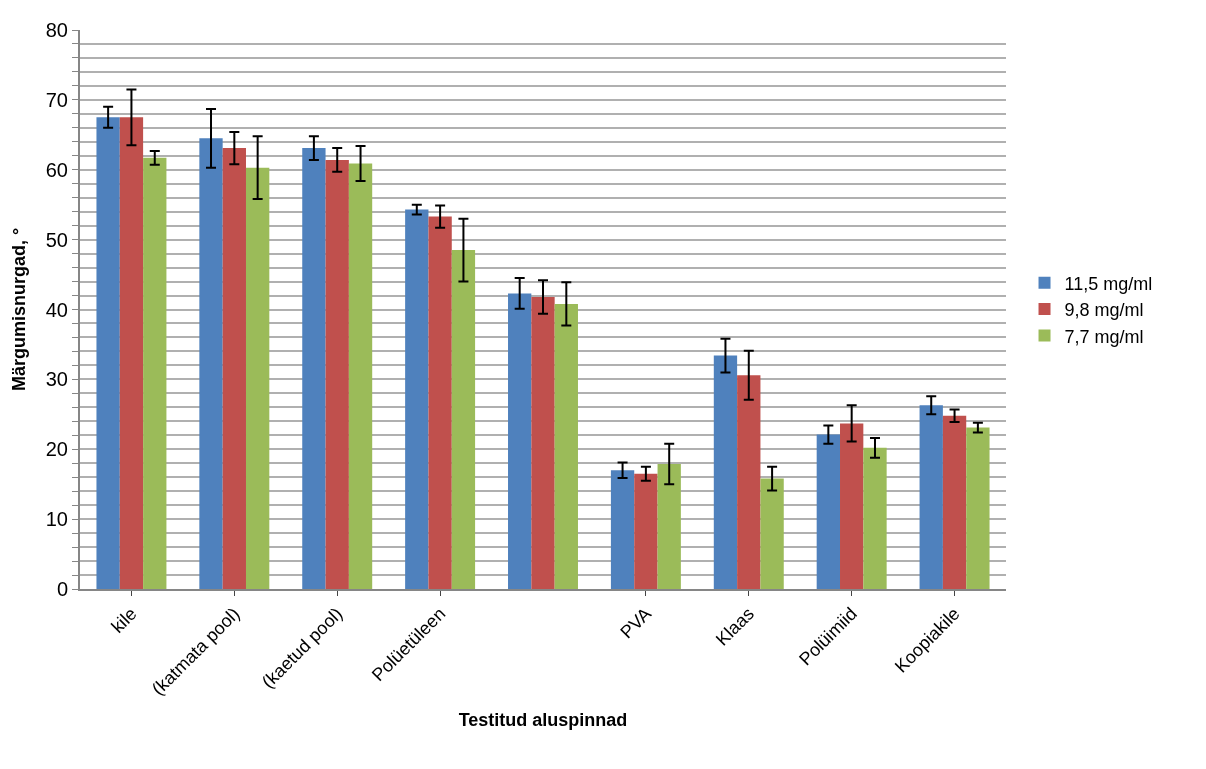  Describe the element at coordinates (56, 169) in the screenshot. I see `y-tick-label: 60` at that location.